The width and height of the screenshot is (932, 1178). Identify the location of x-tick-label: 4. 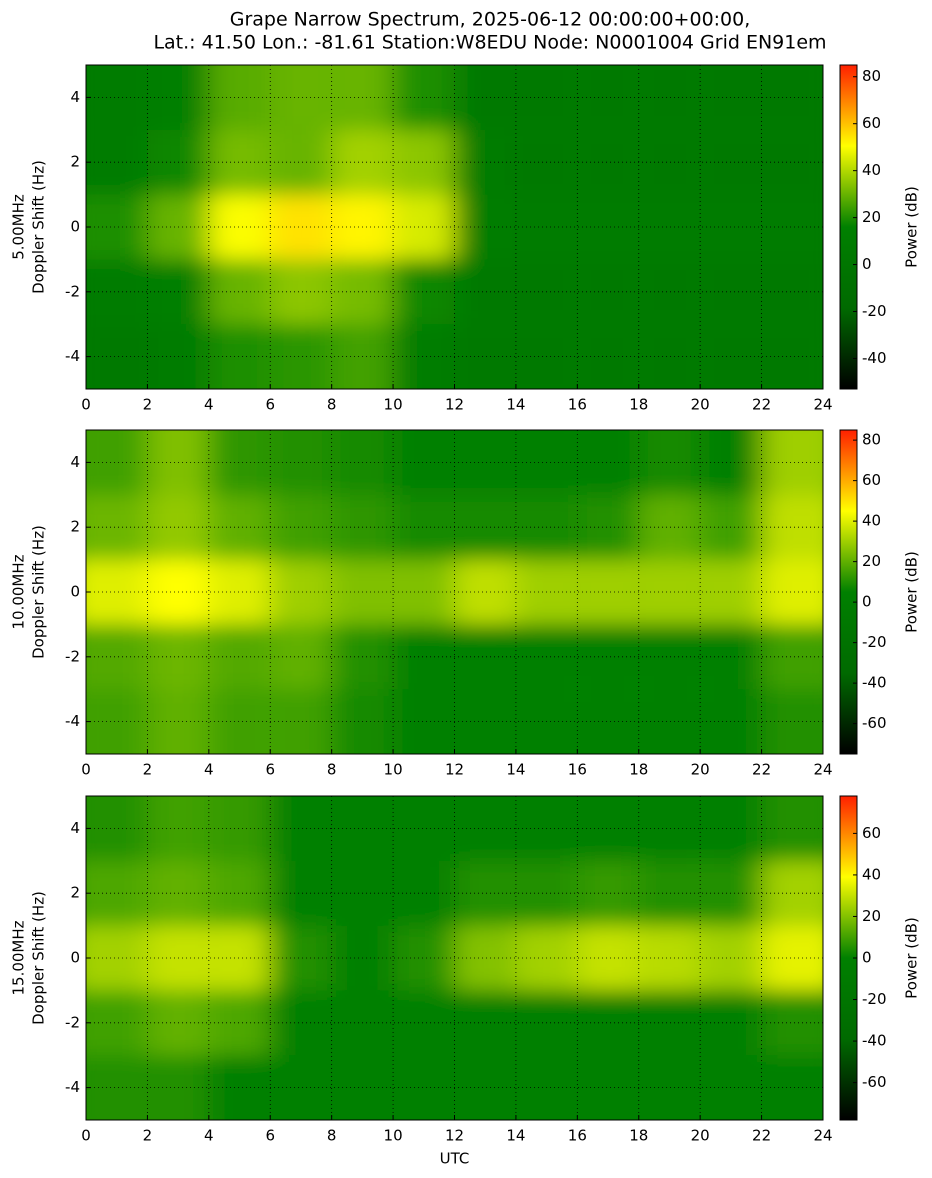
(209, 1136).